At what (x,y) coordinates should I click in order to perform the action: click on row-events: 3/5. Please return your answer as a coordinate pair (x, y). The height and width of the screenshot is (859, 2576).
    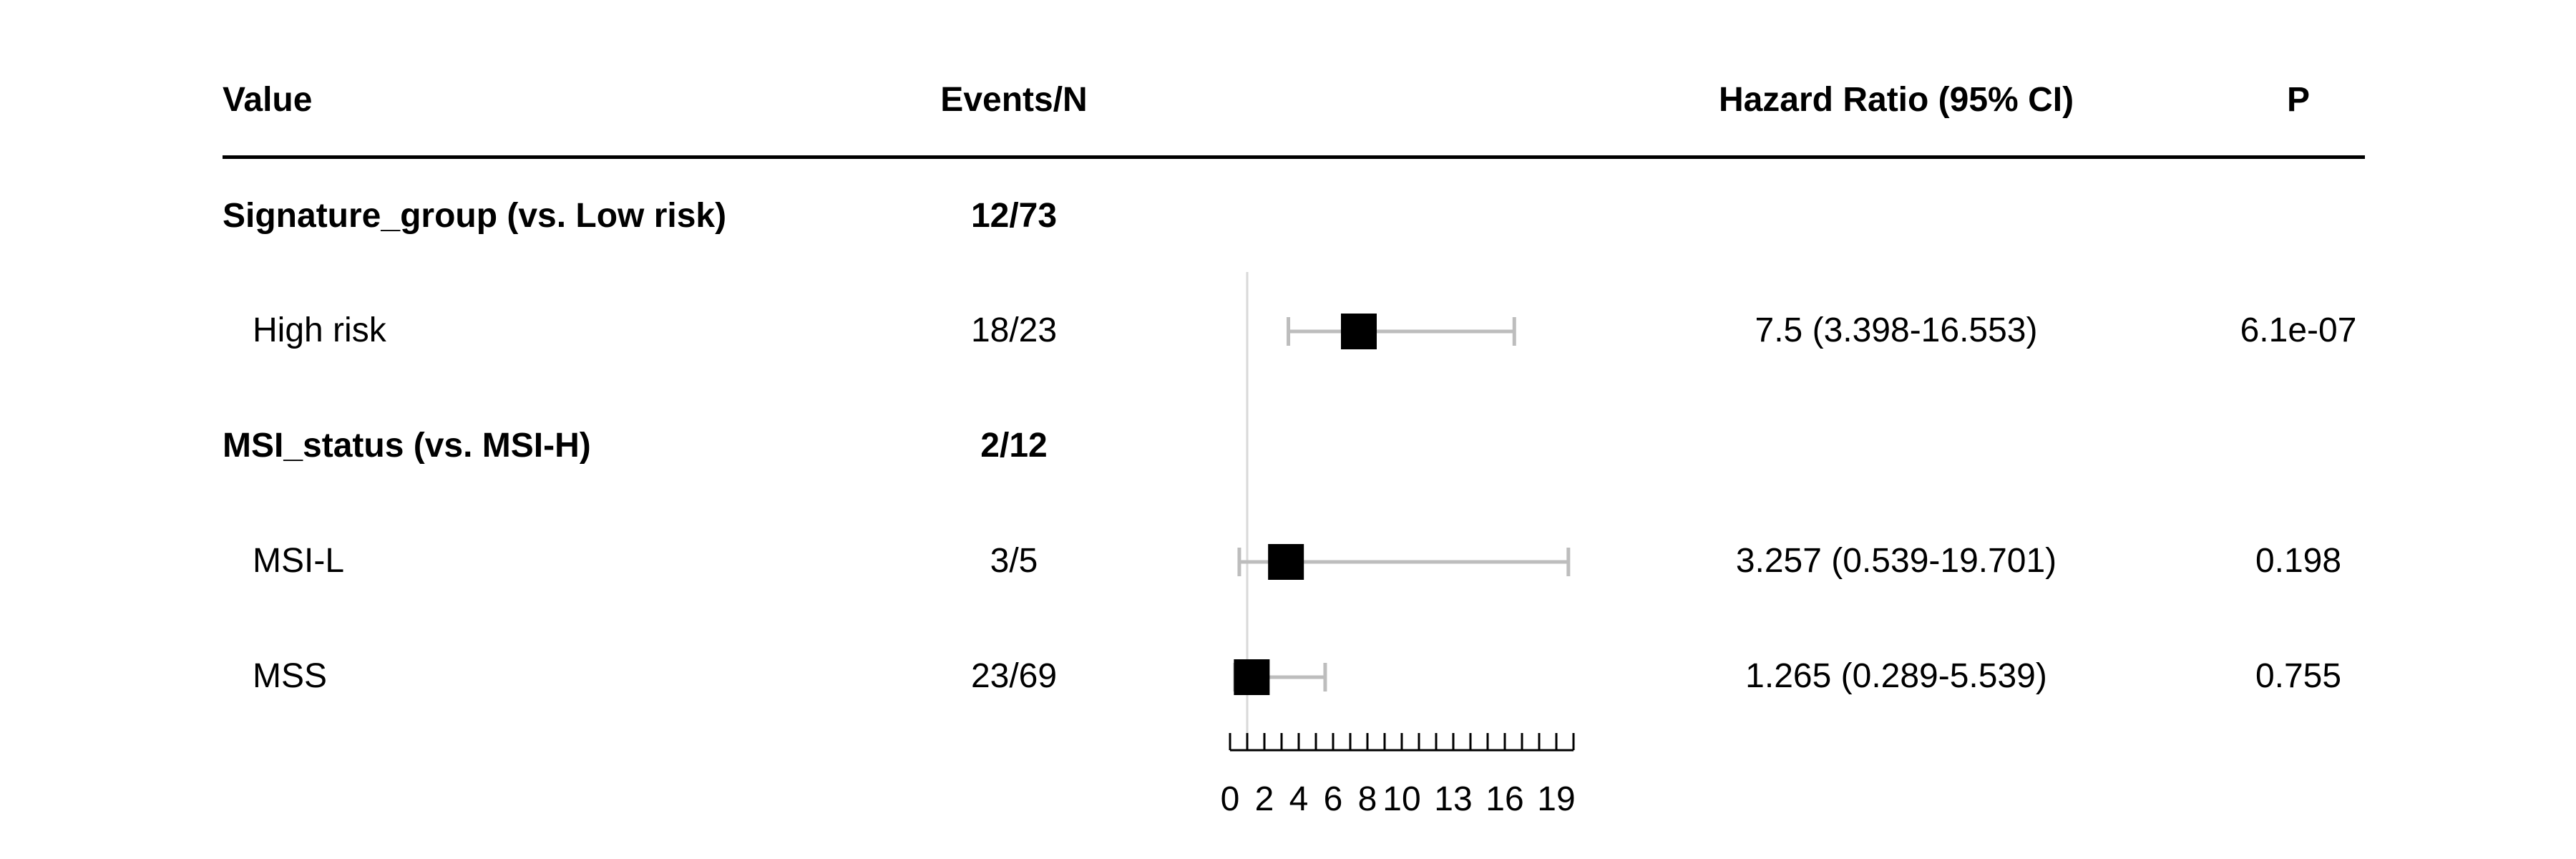
    Looking at the image, I should click on (1014, 561).